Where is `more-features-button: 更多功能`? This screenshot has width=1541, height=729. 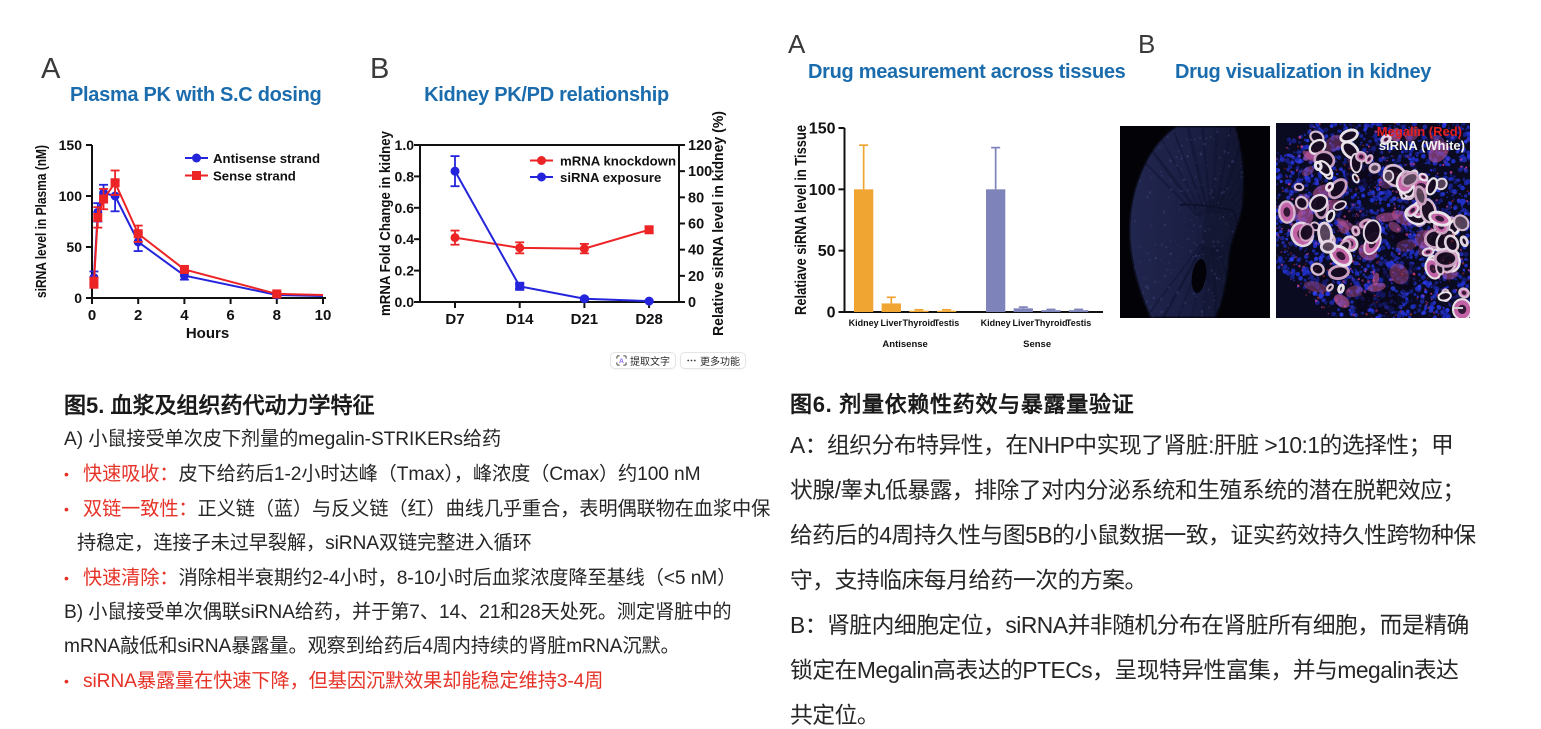
more-features-button: 更多功能 is located at coordinates (713, 360).